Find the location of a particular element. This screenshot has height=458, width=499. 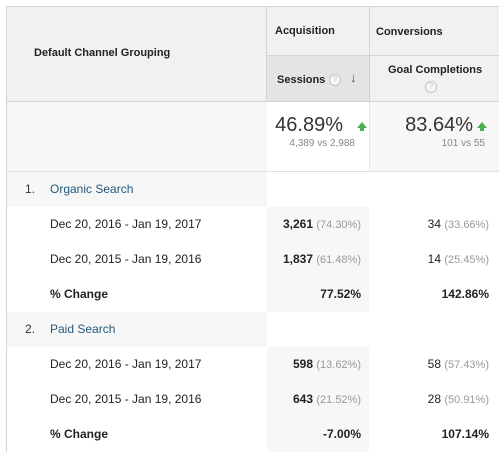

sessions-percent: (21.52%) is located at coordinates (338, 400).